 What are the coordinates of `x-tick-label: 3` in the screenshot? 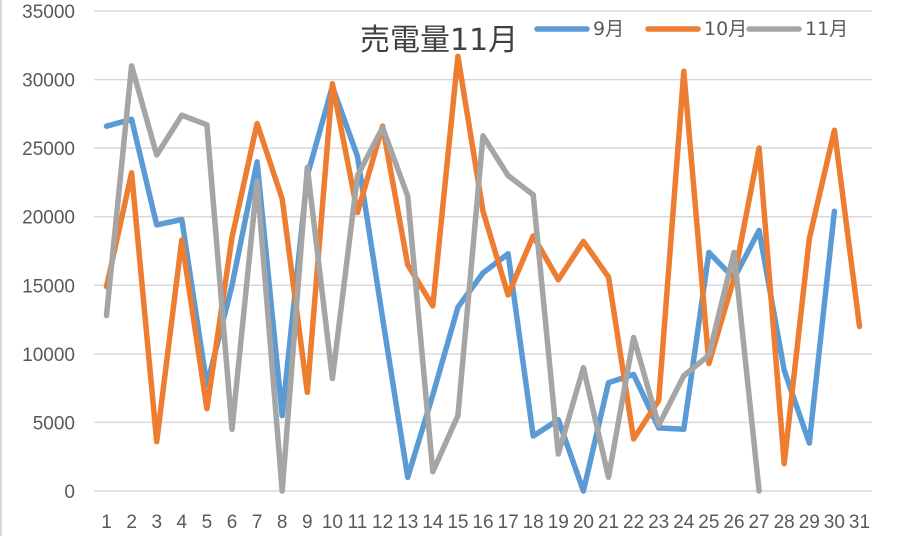 It's located at (156, 522).